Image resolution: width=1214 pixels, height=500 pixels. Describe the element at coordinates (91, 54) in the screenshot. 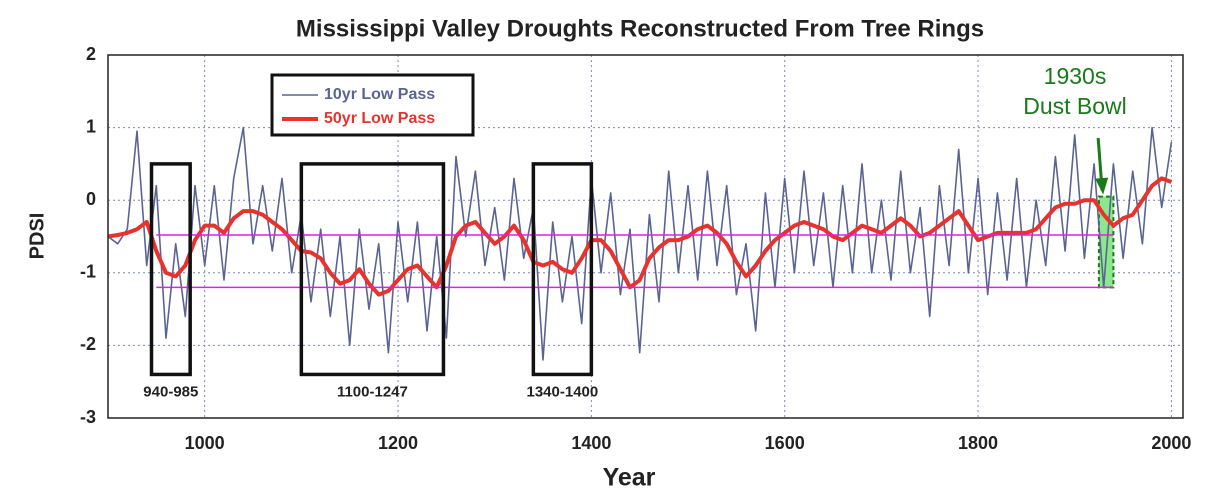

I see `y-tick-label: 2` at that location.